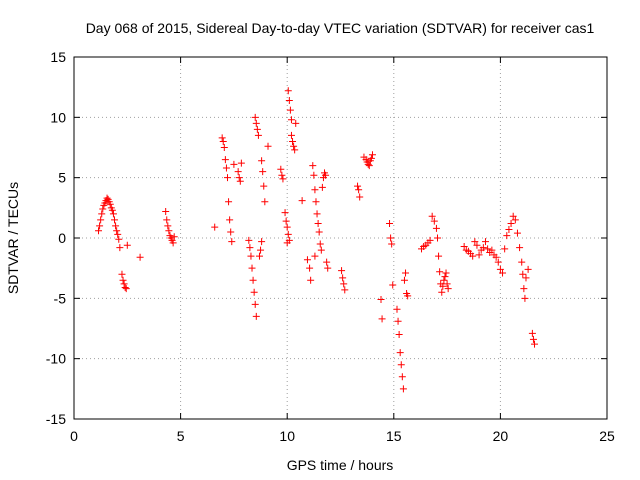 The width and height of the screenshot is (640, 480). I want to click on y-tick-label: 5, so click(62, 178).